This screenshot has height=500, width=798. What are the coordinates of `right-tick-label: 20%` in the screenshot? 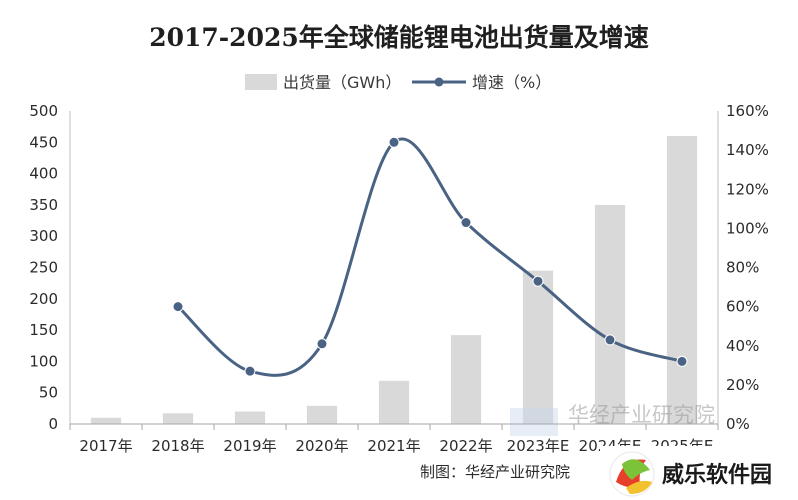 It's located at (742, 385).